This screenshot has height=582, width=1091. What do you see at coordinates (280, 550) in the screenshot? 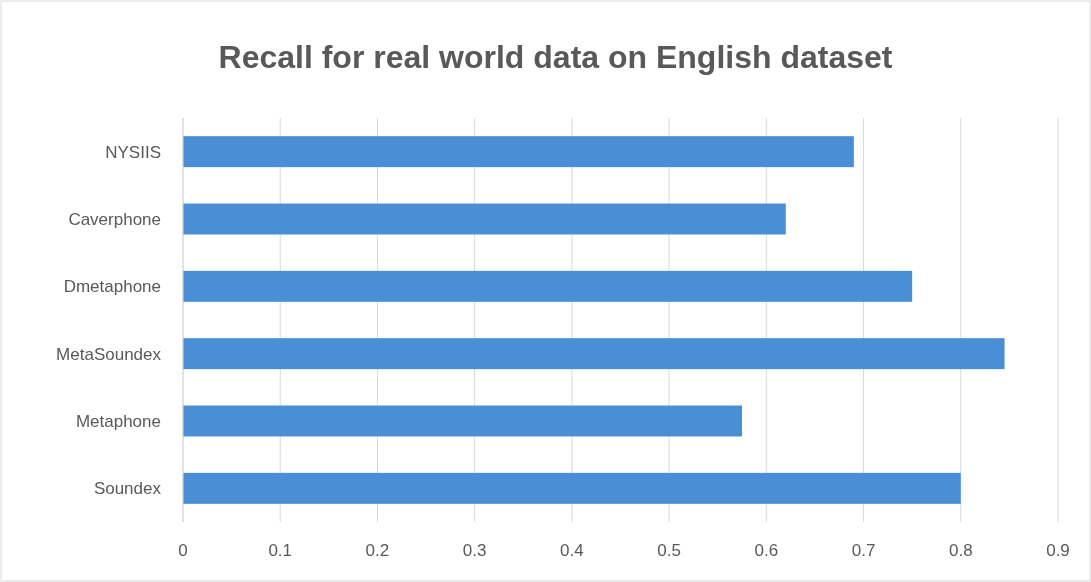
I see `x-tick-label: 0.1` at bounding box center [280, 550].